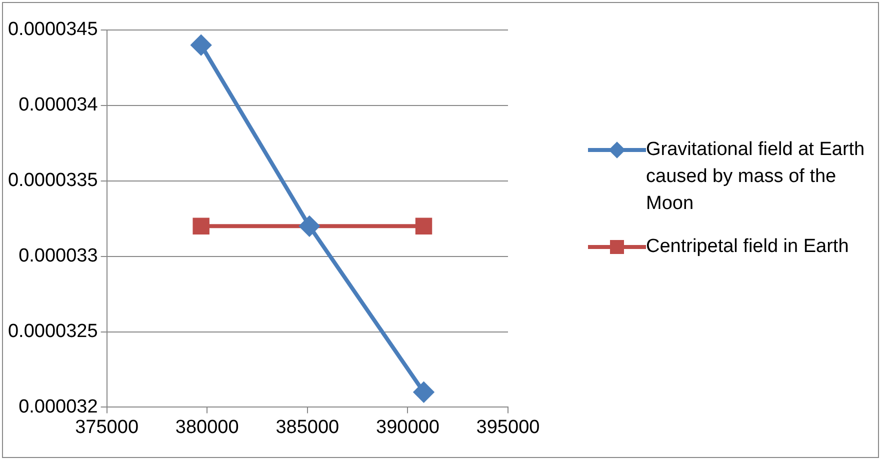 The height and width of the screenshot is (462, 883). Describe the element at coordinates (53, 29) in the screenshot. I see `y-tick-label: 0.0000345` at that location.